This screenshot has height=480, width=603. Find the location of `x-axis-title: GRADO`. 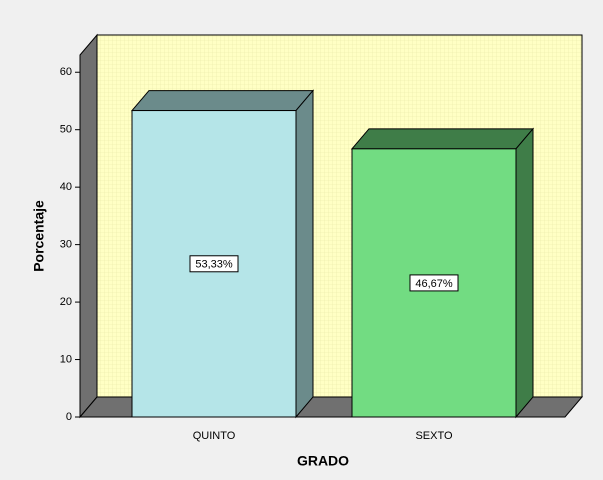

x-axis-title: GRADO is located at coordinates (323, 461).